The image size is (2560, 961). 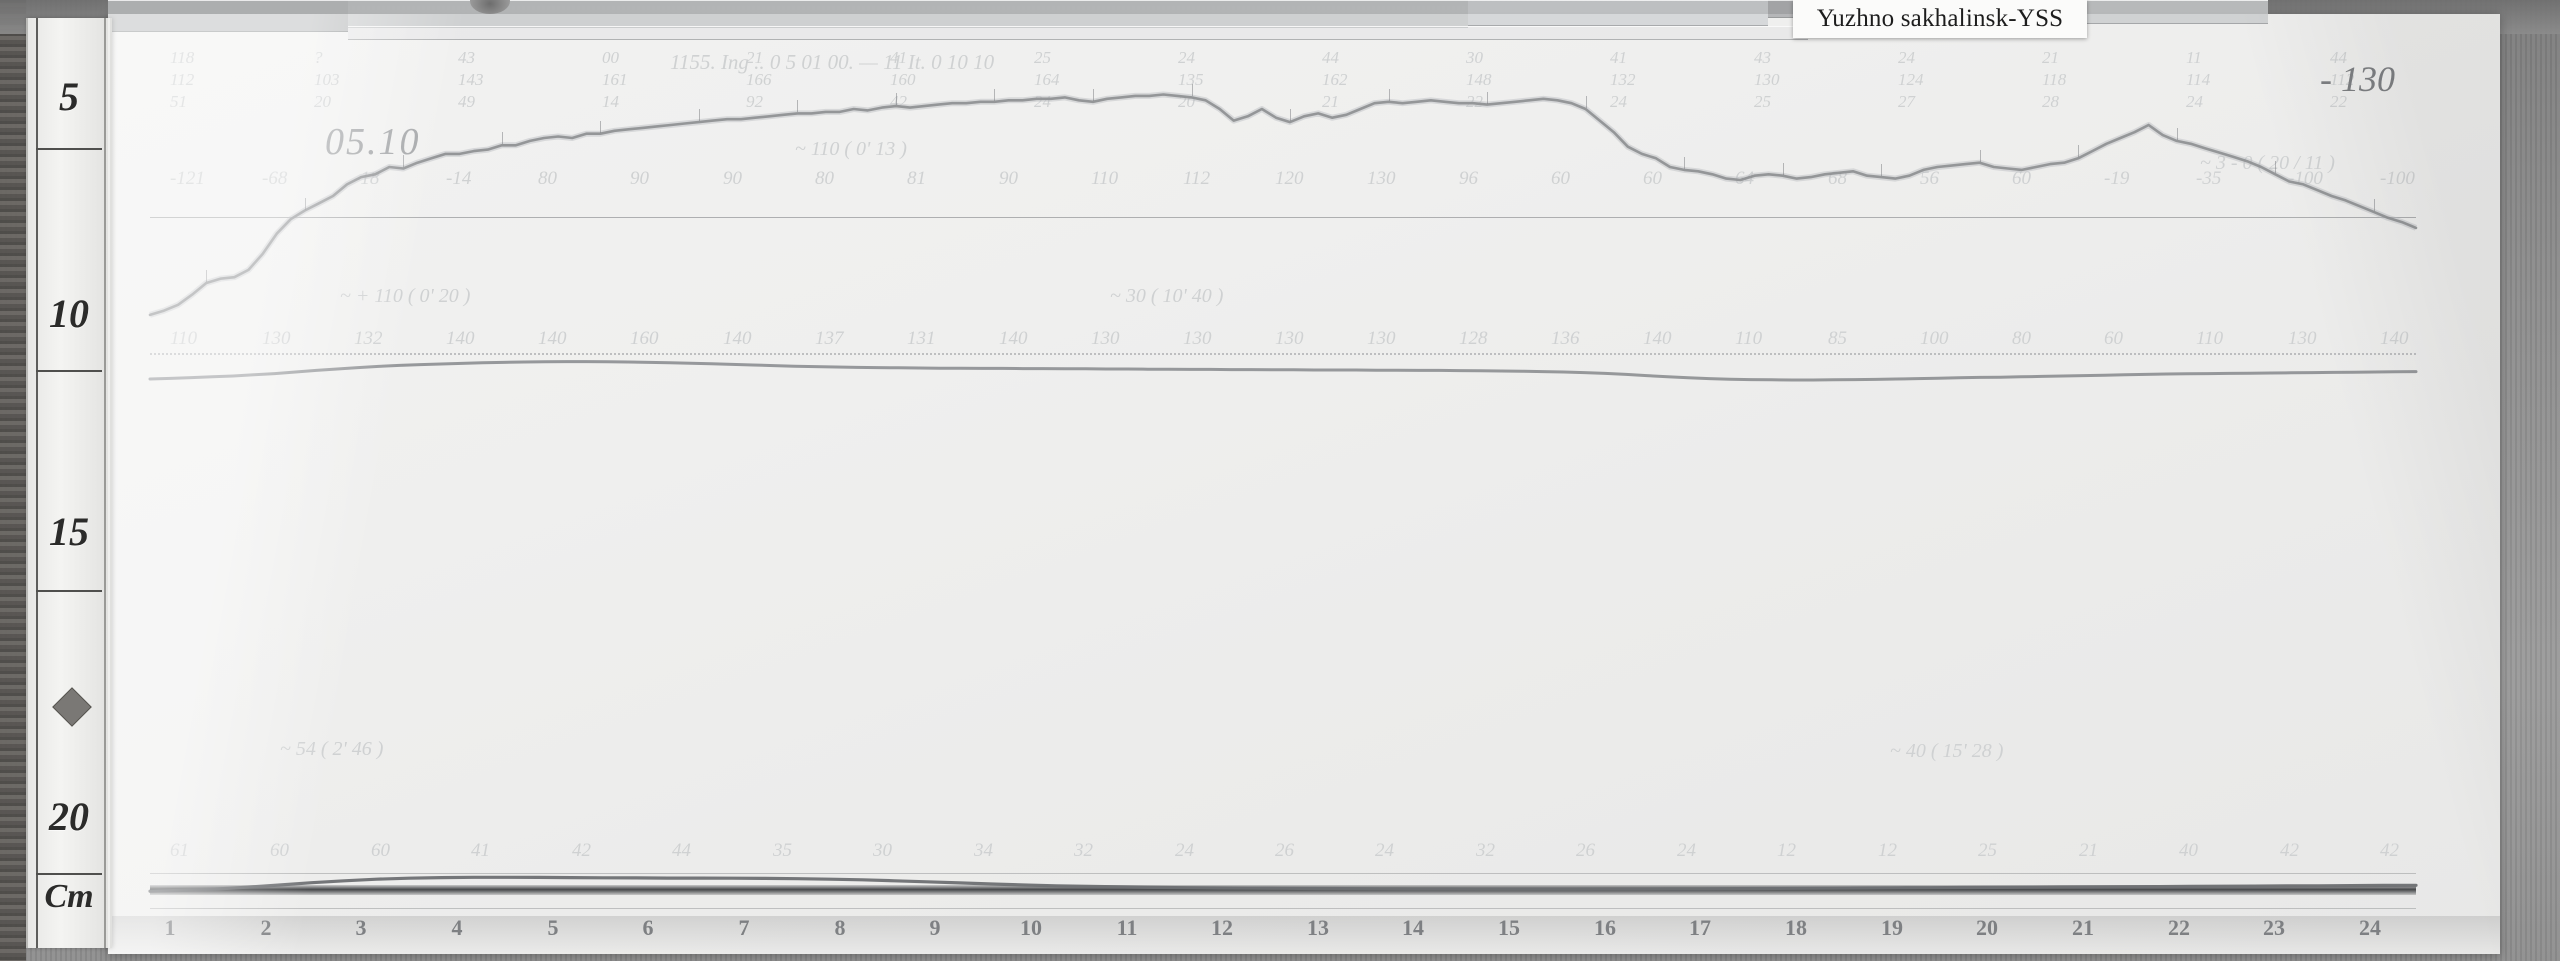 I want to click on top-scale-number: 161, so click(x=615, y=79).